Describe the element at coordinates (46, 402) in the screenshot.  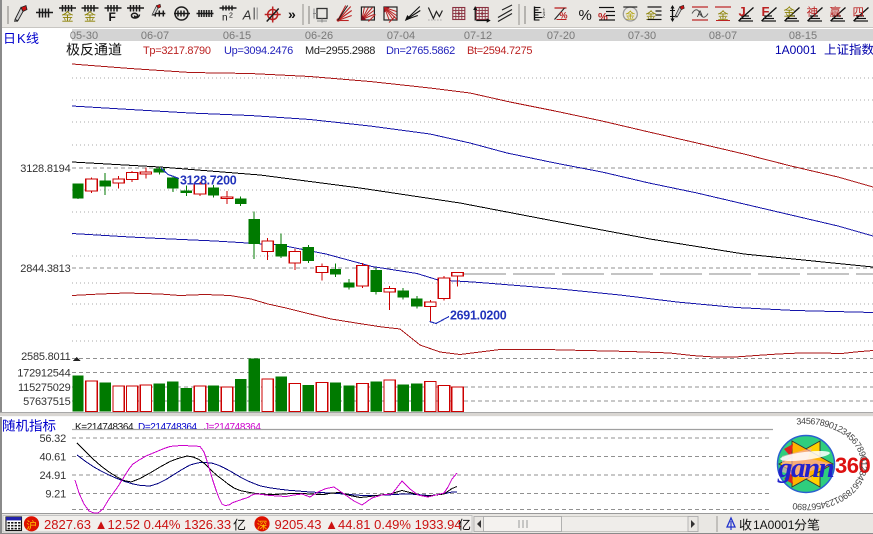
I see `svg-text: 57637515` at that location.